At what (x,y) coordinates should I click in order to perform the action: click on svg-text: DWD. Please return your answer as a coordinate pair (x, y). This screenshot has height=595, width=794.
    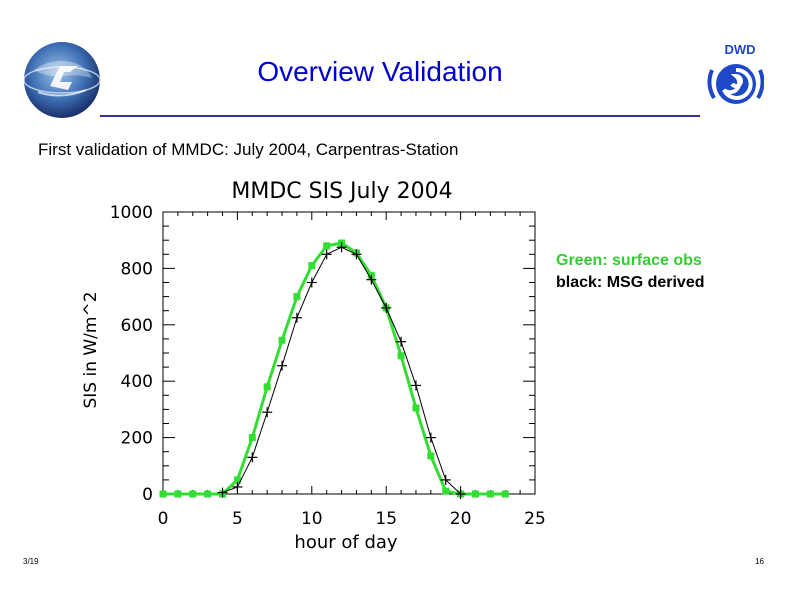
    Looking at the image, I should click on (739, 49).